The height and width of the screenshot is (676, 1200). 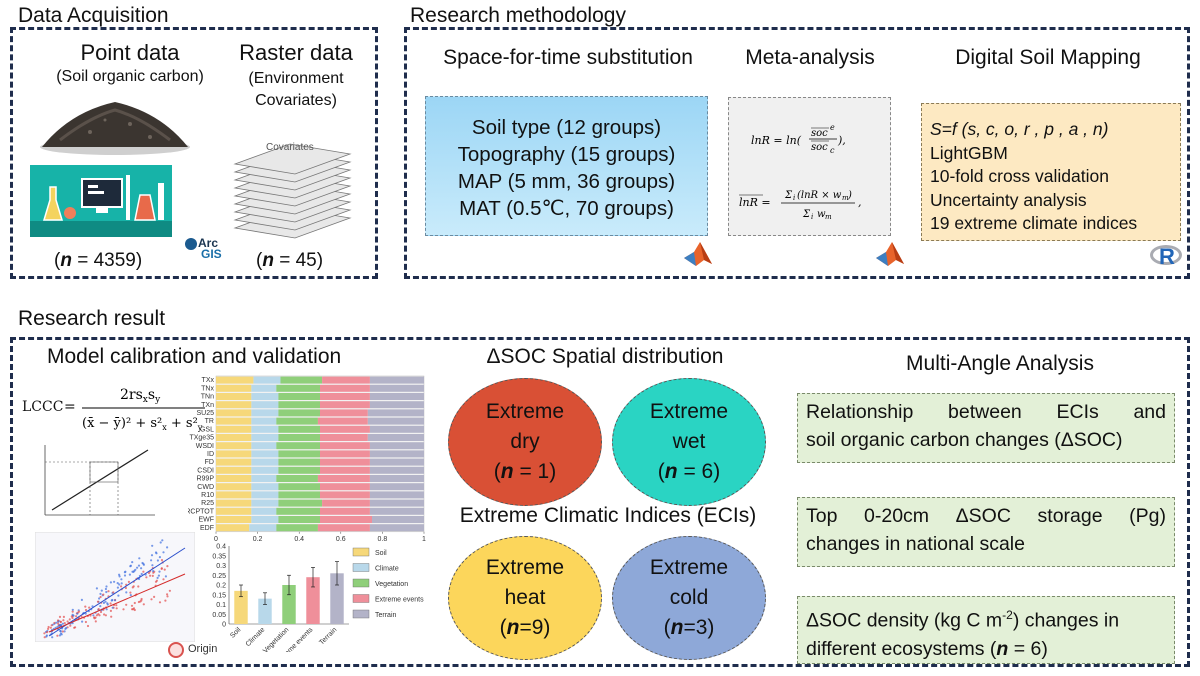 I want to click on lccc-fraction: 2rsxsy (x̄ − ȳ)² + s²x + s²y, so click(x=143, y=409).